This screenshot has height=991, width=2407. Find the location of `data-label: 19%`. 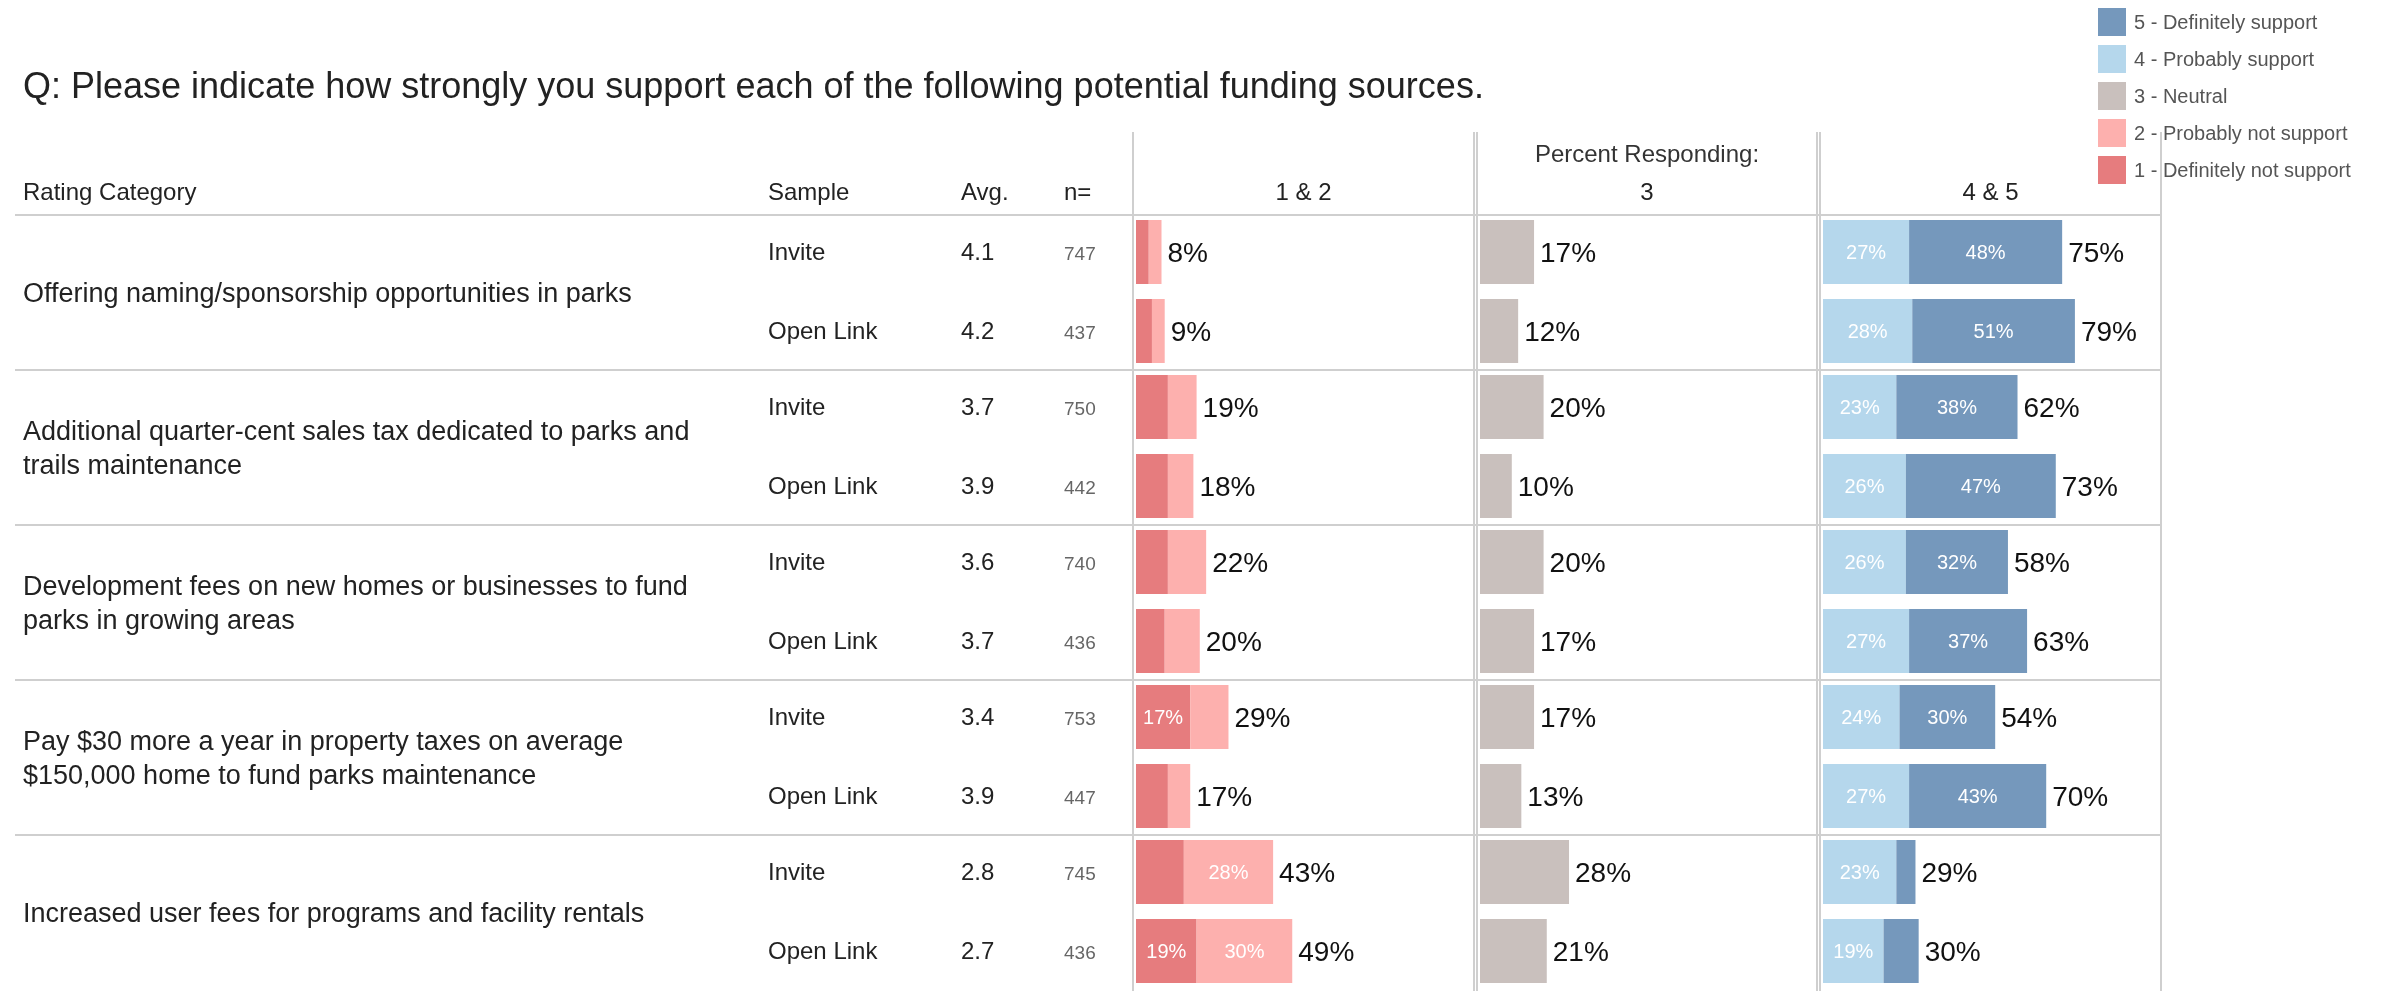

data-label: 19% is located at coordinates (1853, 951).